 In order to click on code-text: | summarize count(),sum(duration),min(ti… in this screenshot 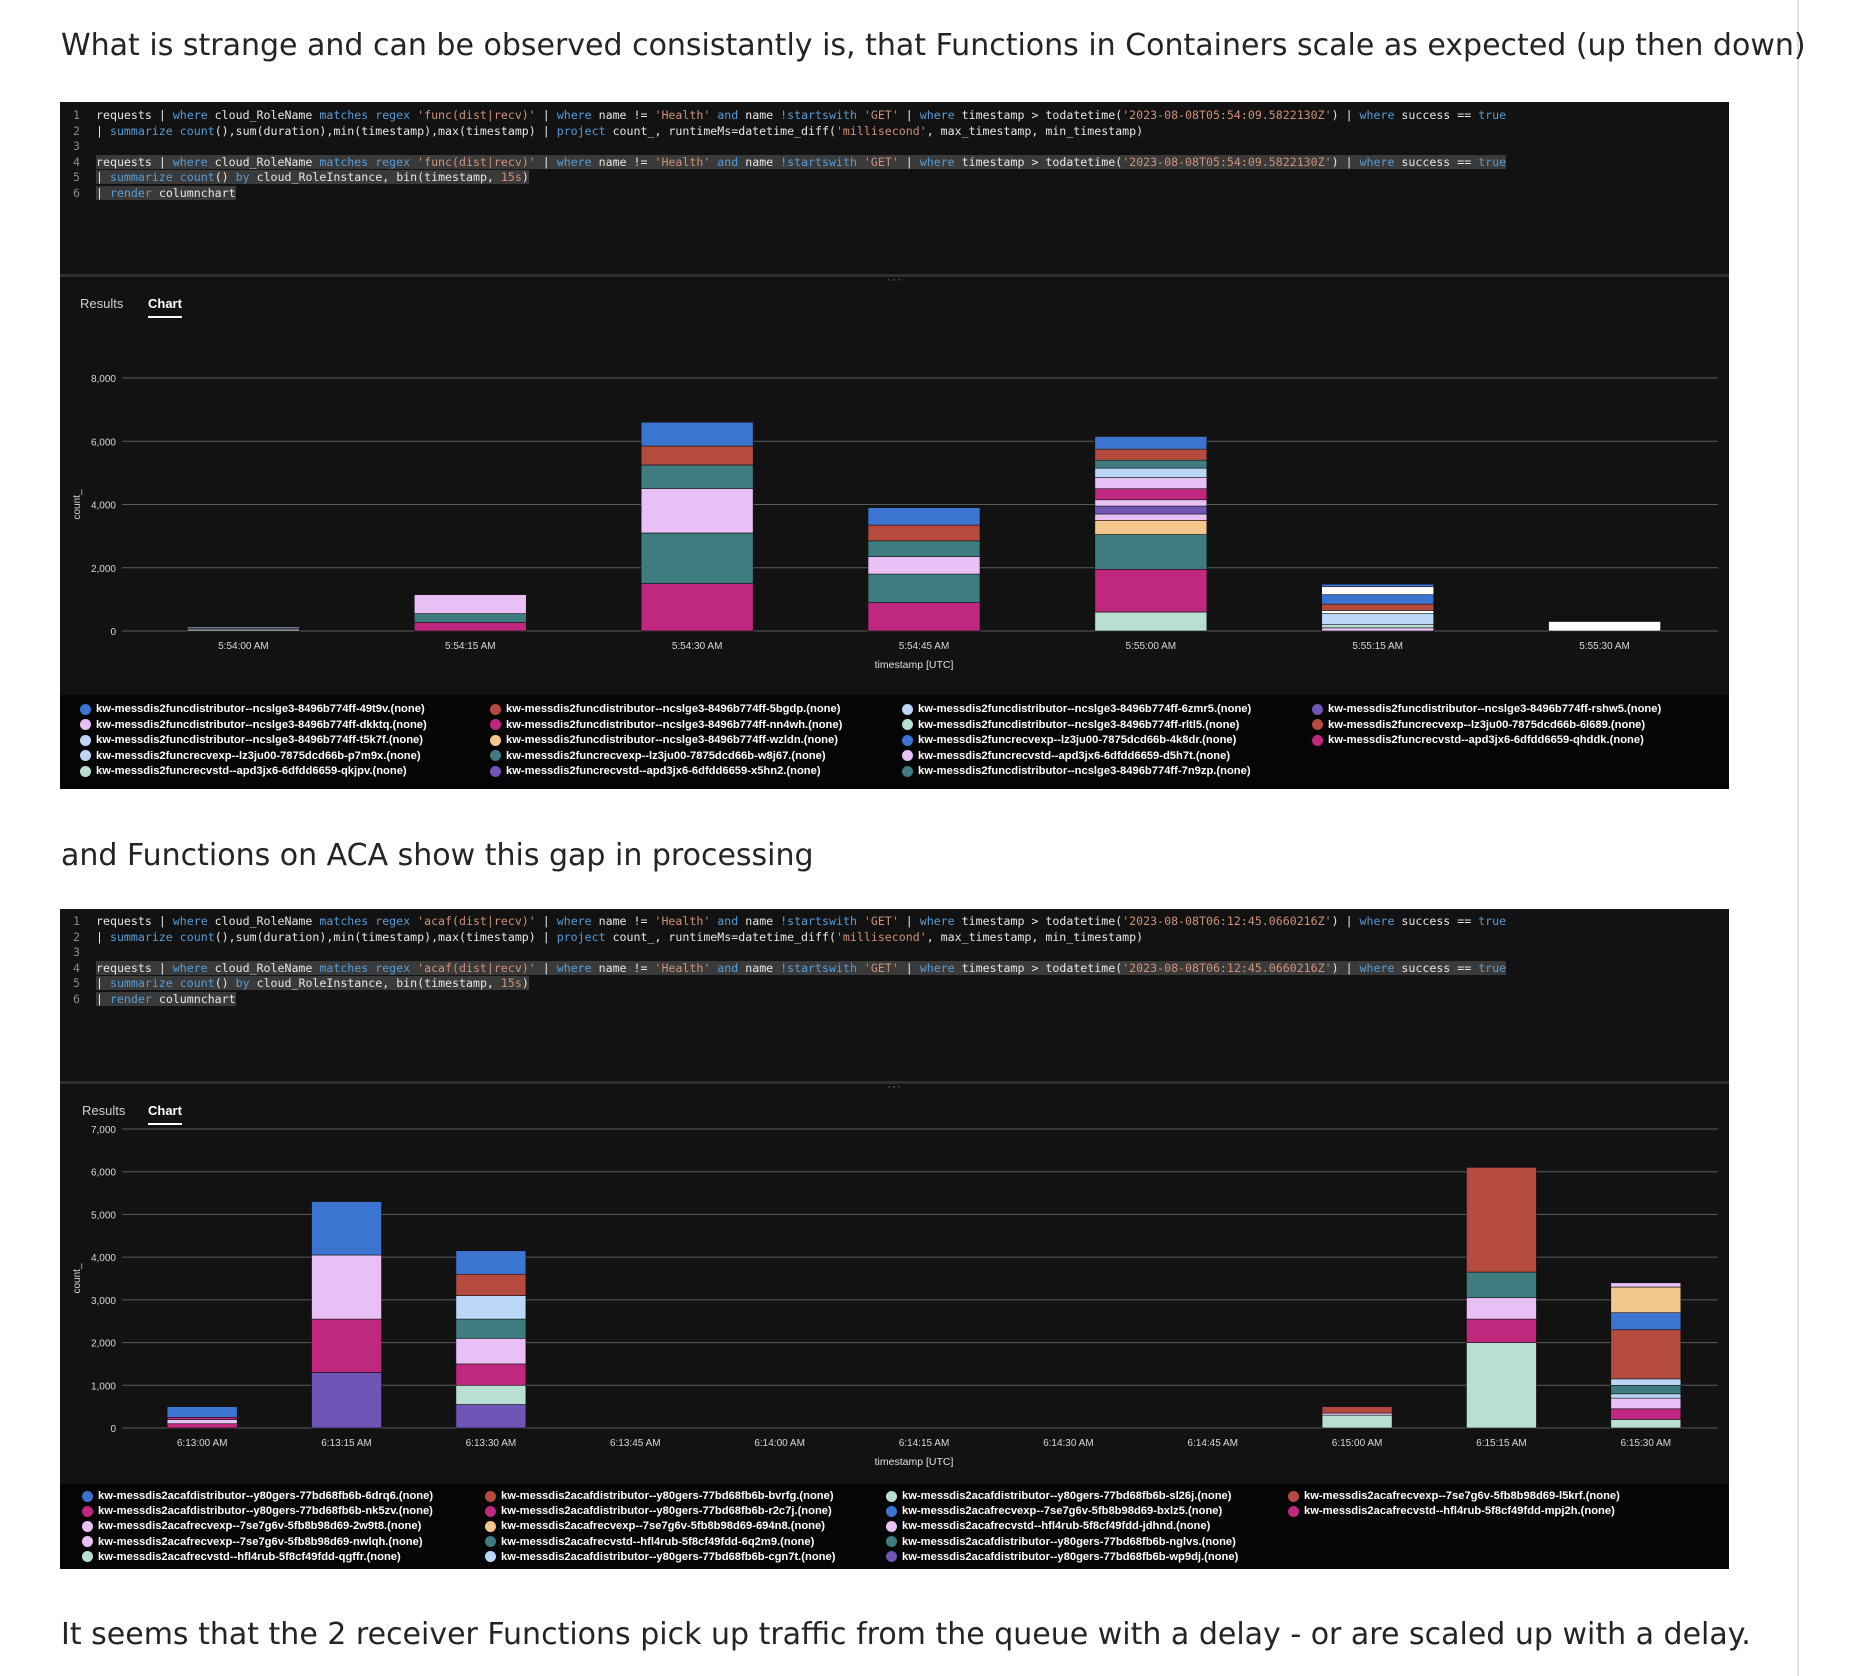, I will do `click(620, 130)`.